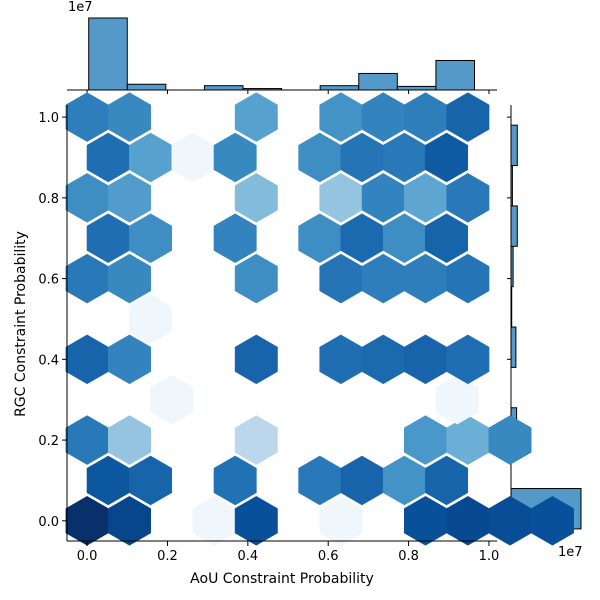 This screenshot has height=600, width=600. I want to click on y-tick-label-1: 0.2, so click(48, 441).